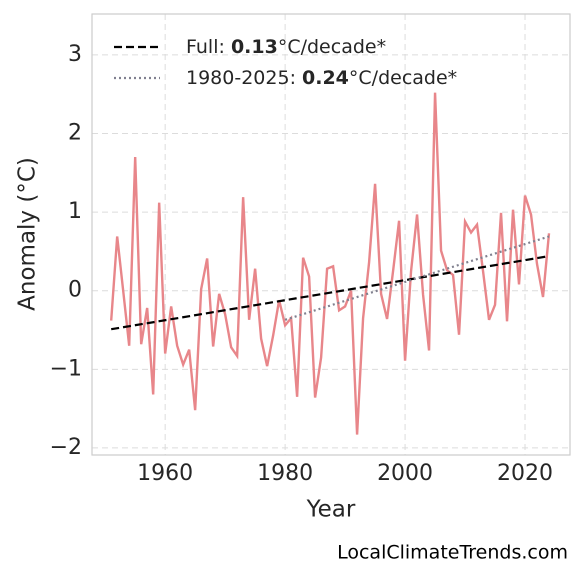  Describe the element at coordinates (331, 510) in the screenshot. I see `x-axis-label: Year` at that location.